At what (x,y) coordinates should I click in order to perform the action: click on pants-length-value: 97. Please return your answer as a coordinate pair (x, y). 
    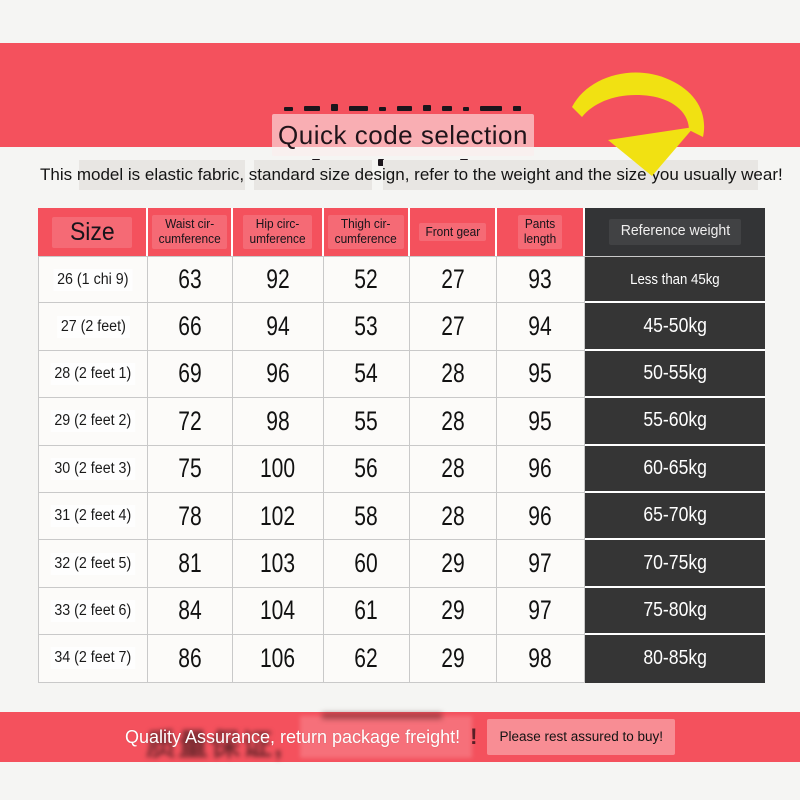
    Looking at the image, I should click on (540, 563).